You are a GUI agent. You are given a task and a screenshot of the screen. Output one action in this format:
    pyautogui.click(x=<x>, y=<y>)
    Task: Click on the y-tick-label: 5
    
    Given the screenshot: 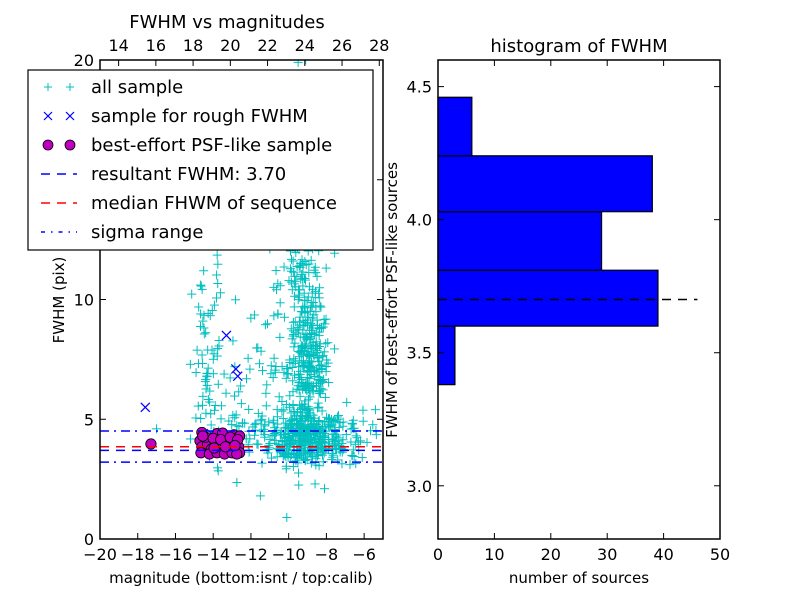 What is the action you would take?
    pyautogui.click(x=89, y=419)
    